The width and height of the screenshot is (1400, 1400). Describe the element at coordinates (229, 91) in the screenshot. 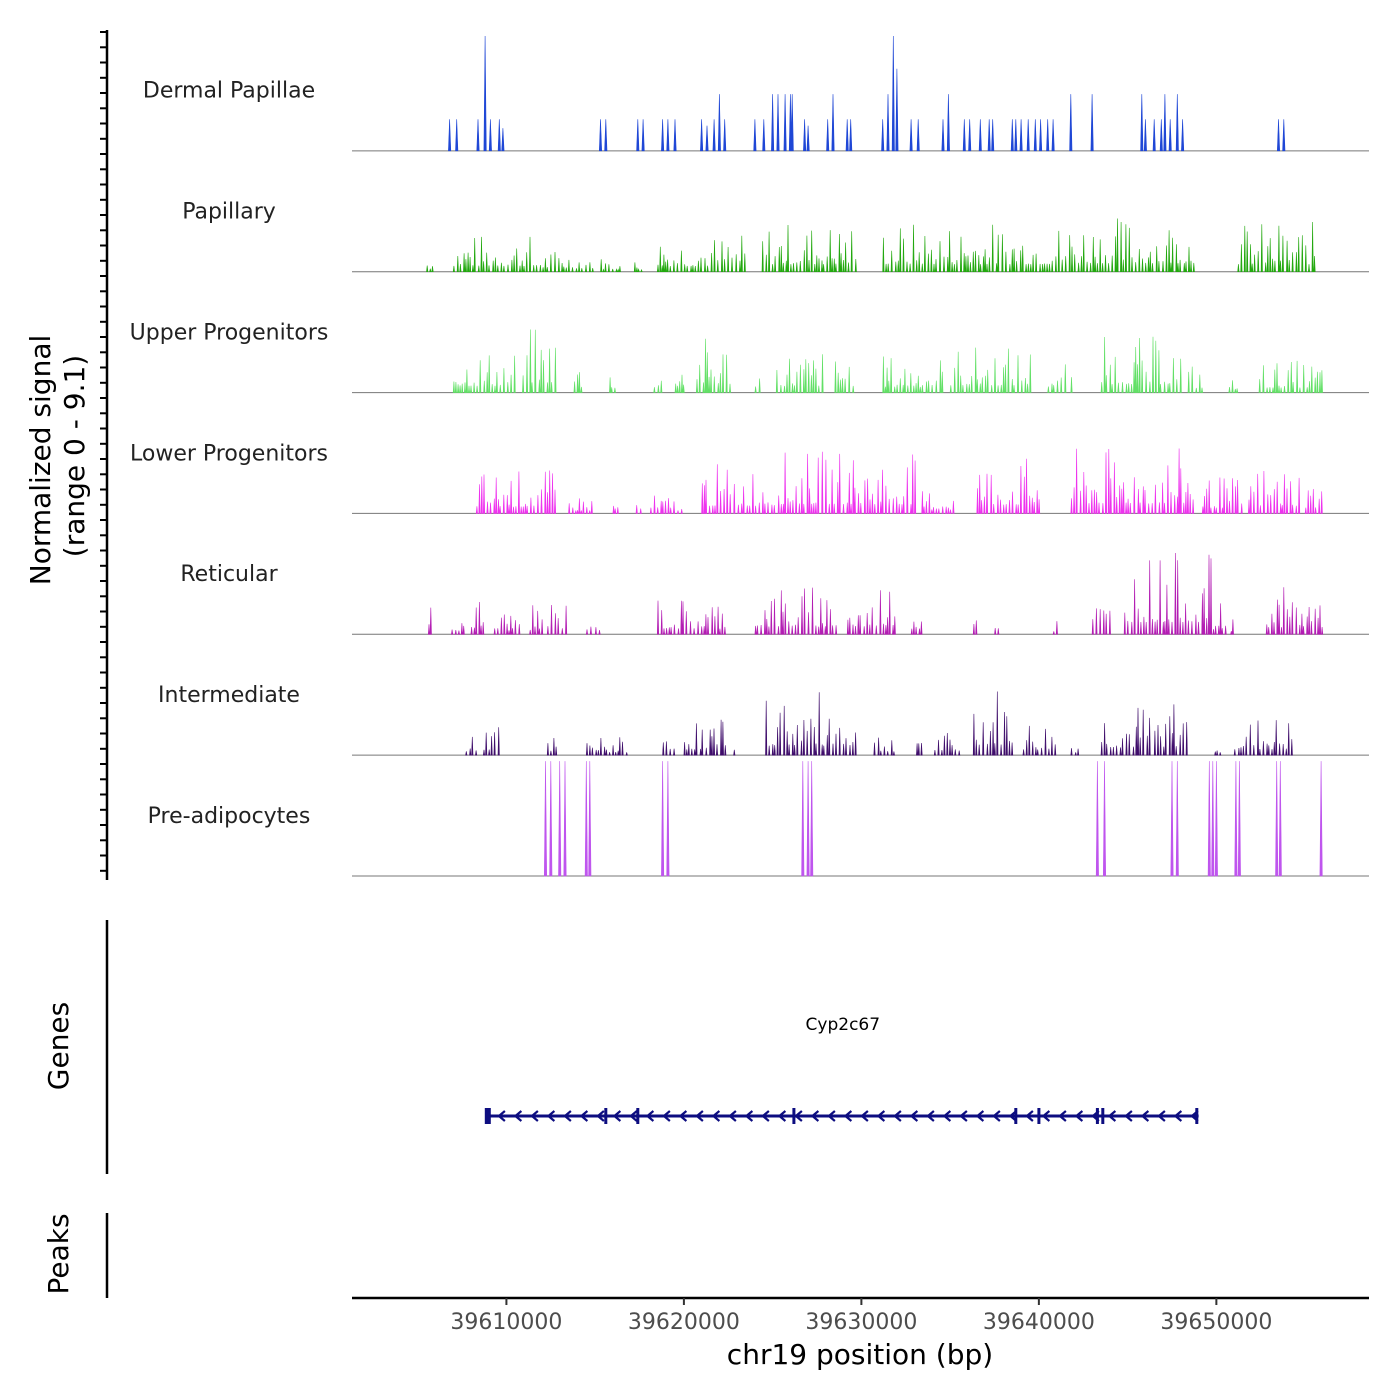

I see `track-label: Dermal Papillae` at that location.